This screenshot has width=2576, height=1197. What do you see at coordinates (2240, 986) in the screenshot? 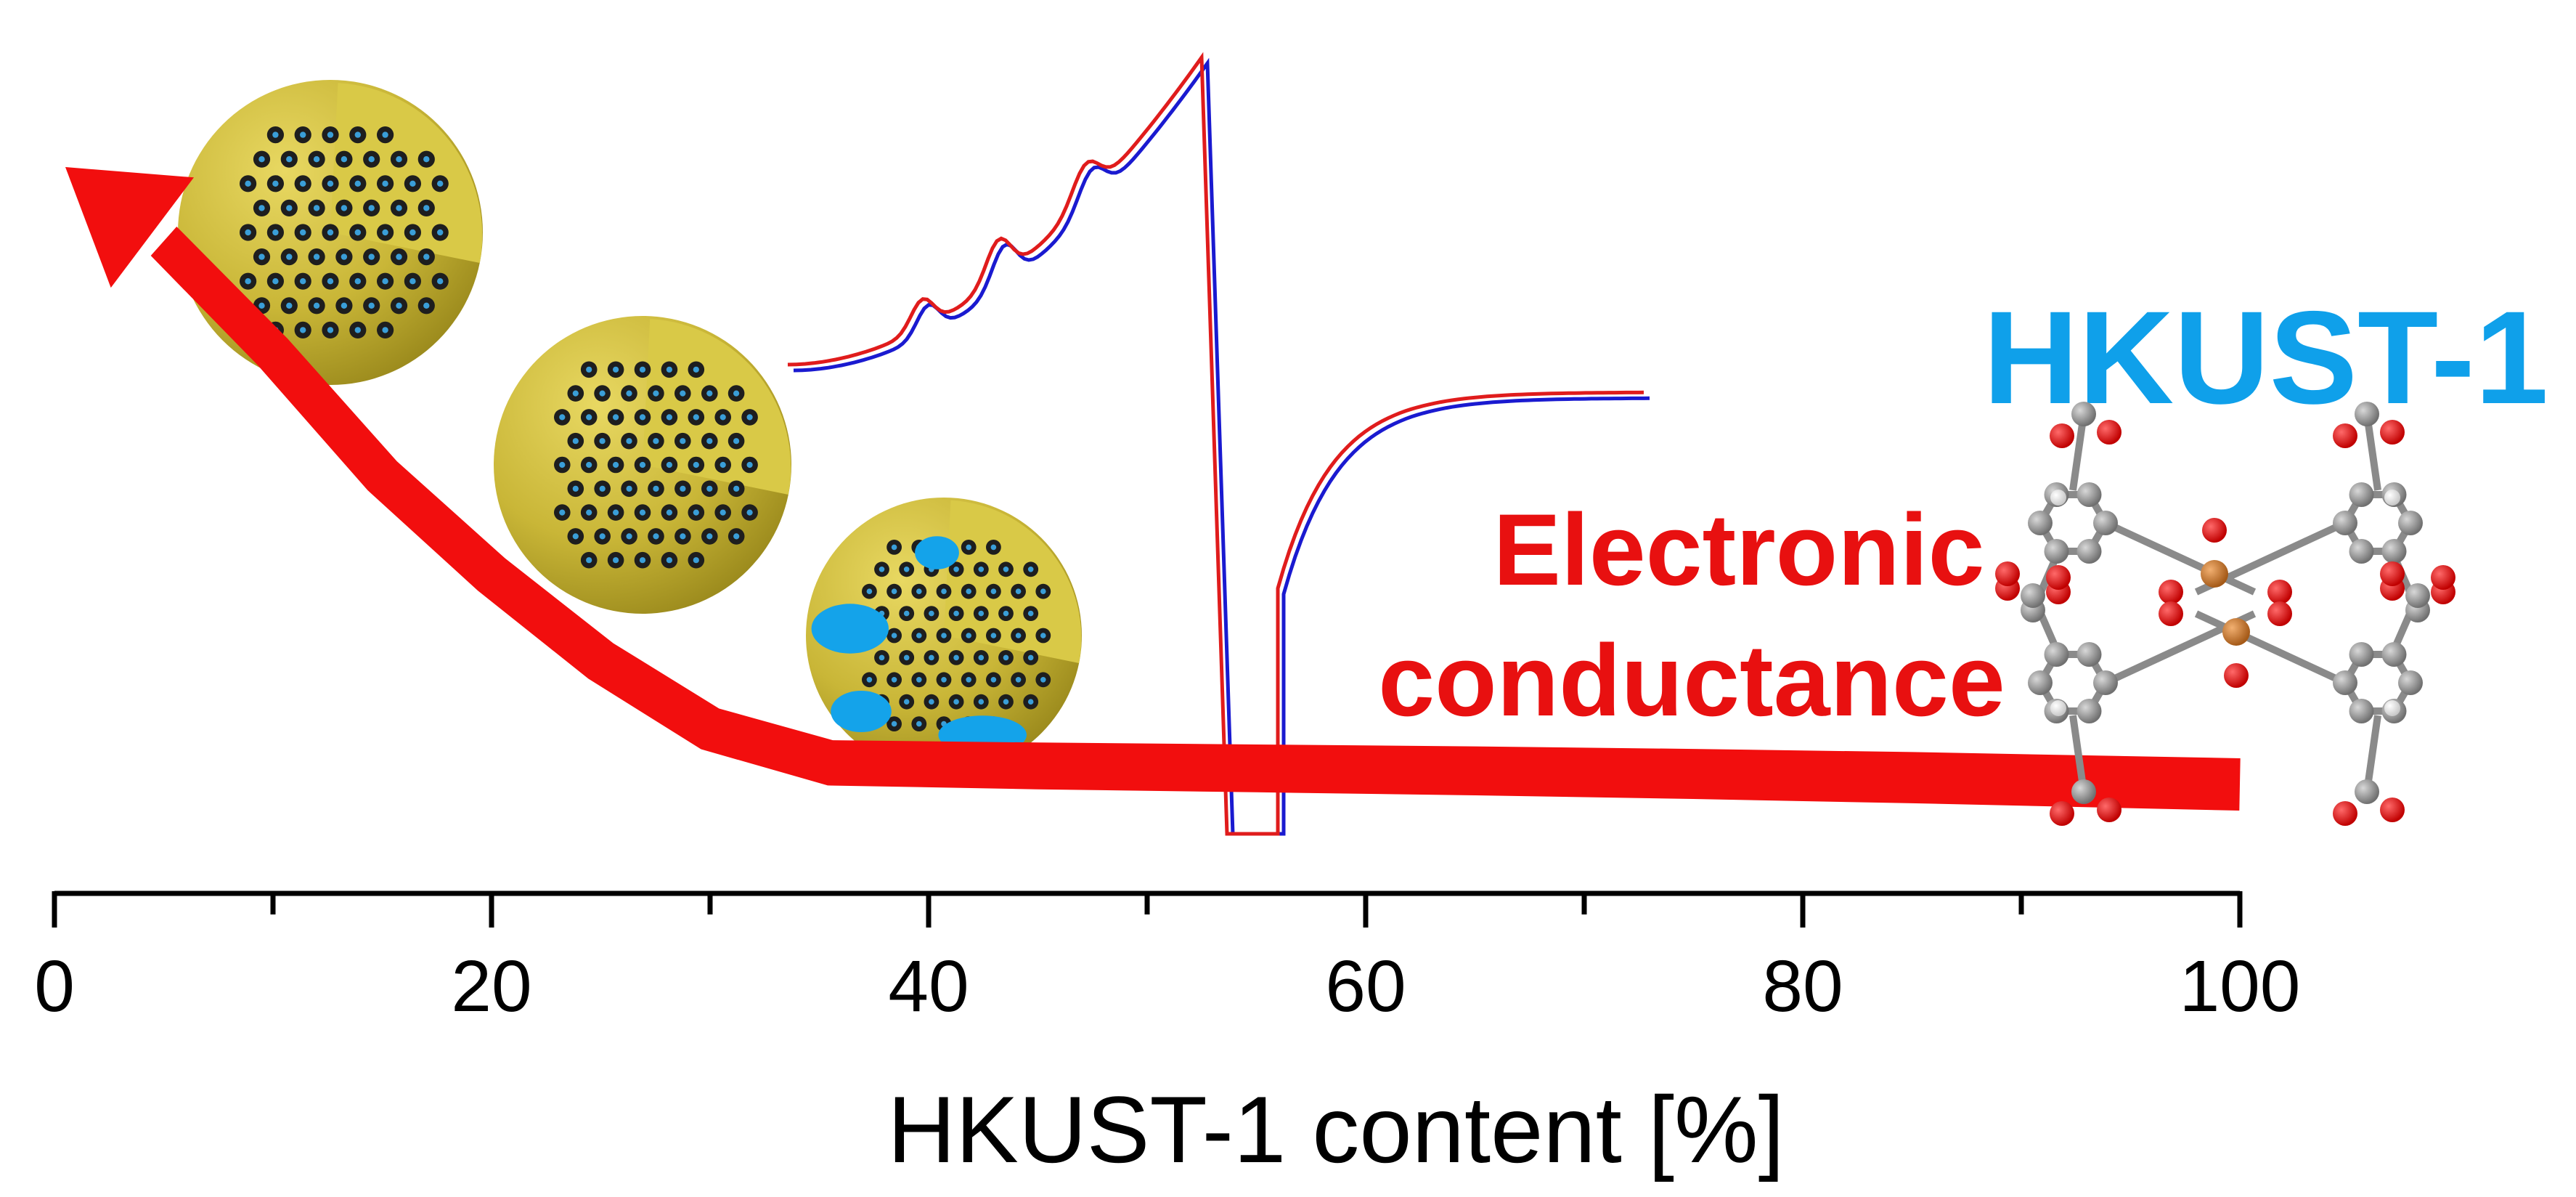
I see `x-tick-label: 100` at bounding box center [2240, 986].